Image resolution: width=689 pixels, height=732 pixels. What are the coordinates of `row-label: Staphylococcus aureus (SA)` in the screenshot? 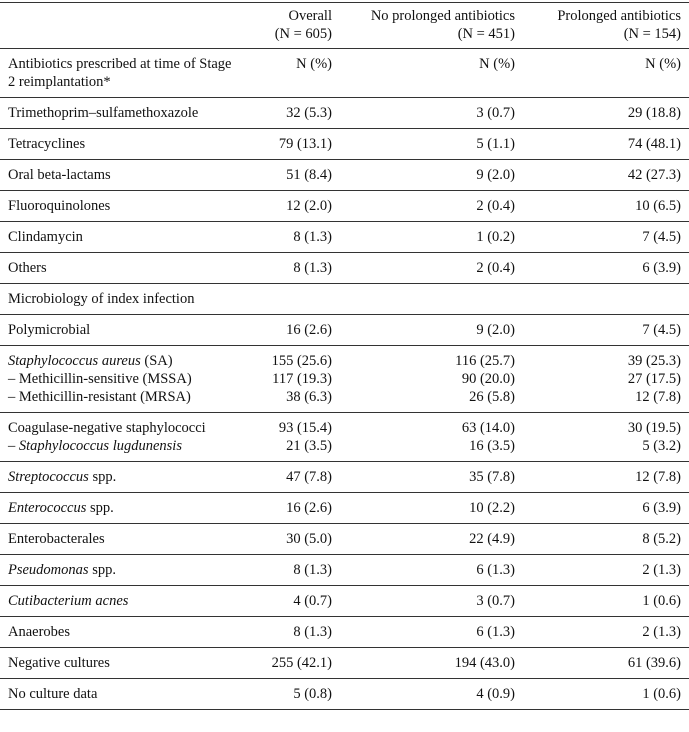 It's located at (125, 361).